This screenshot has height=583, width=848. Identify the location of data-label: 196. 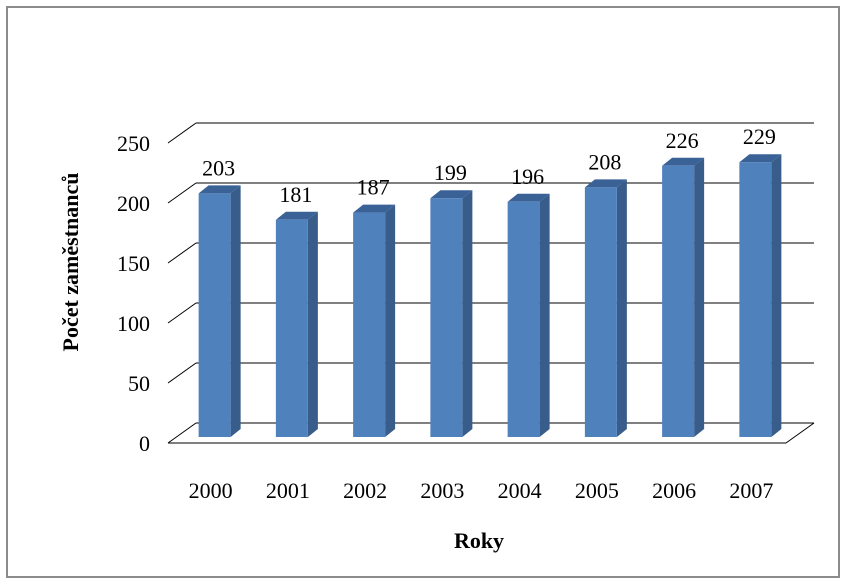
(527, 176).